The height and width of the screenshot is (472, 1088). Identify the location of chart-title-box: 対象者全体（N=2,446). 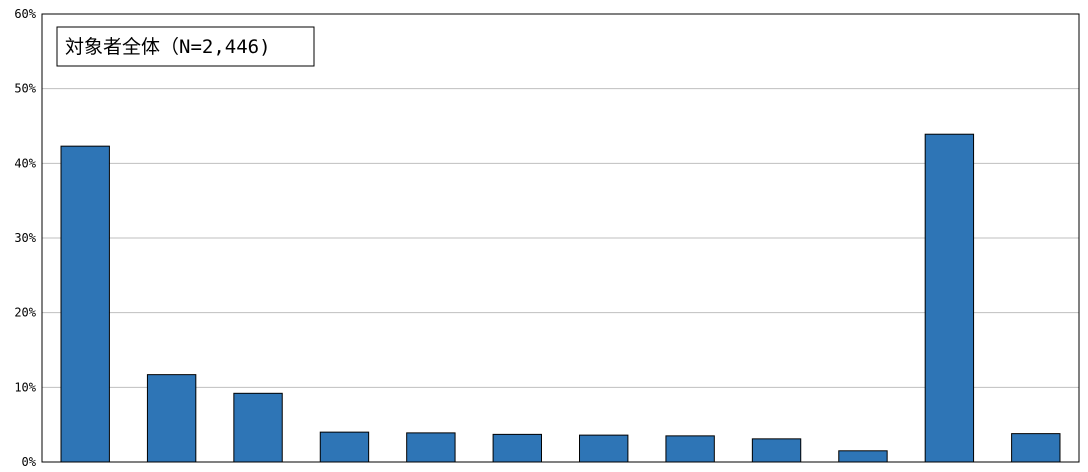
(185, 46).